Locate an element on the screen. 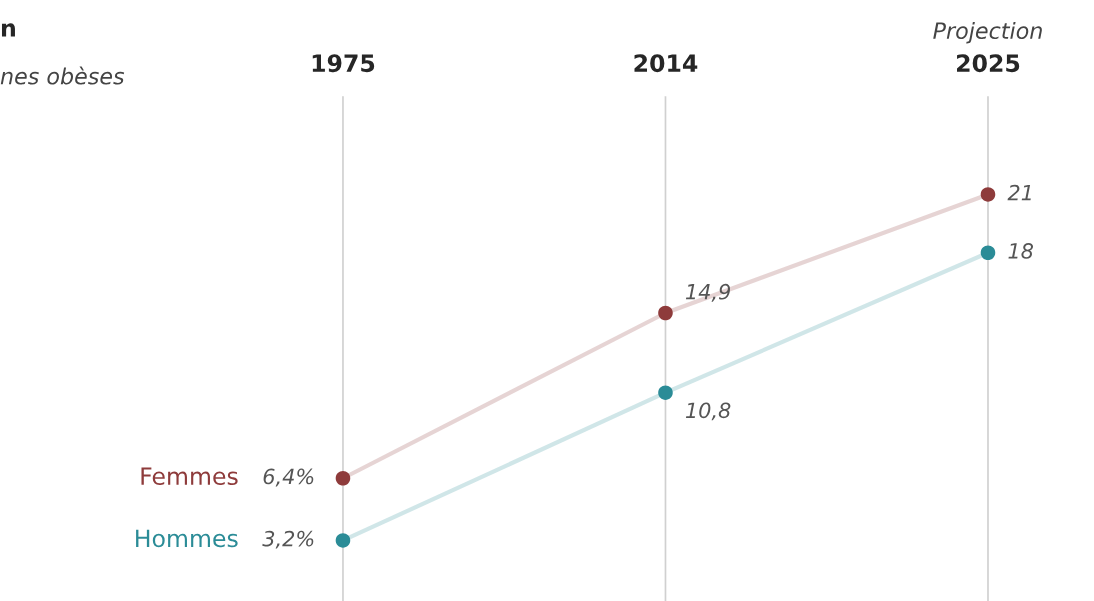 This screenshot has height=601, width=1094. data-label: 18 is located at coordinates (1021, 251).